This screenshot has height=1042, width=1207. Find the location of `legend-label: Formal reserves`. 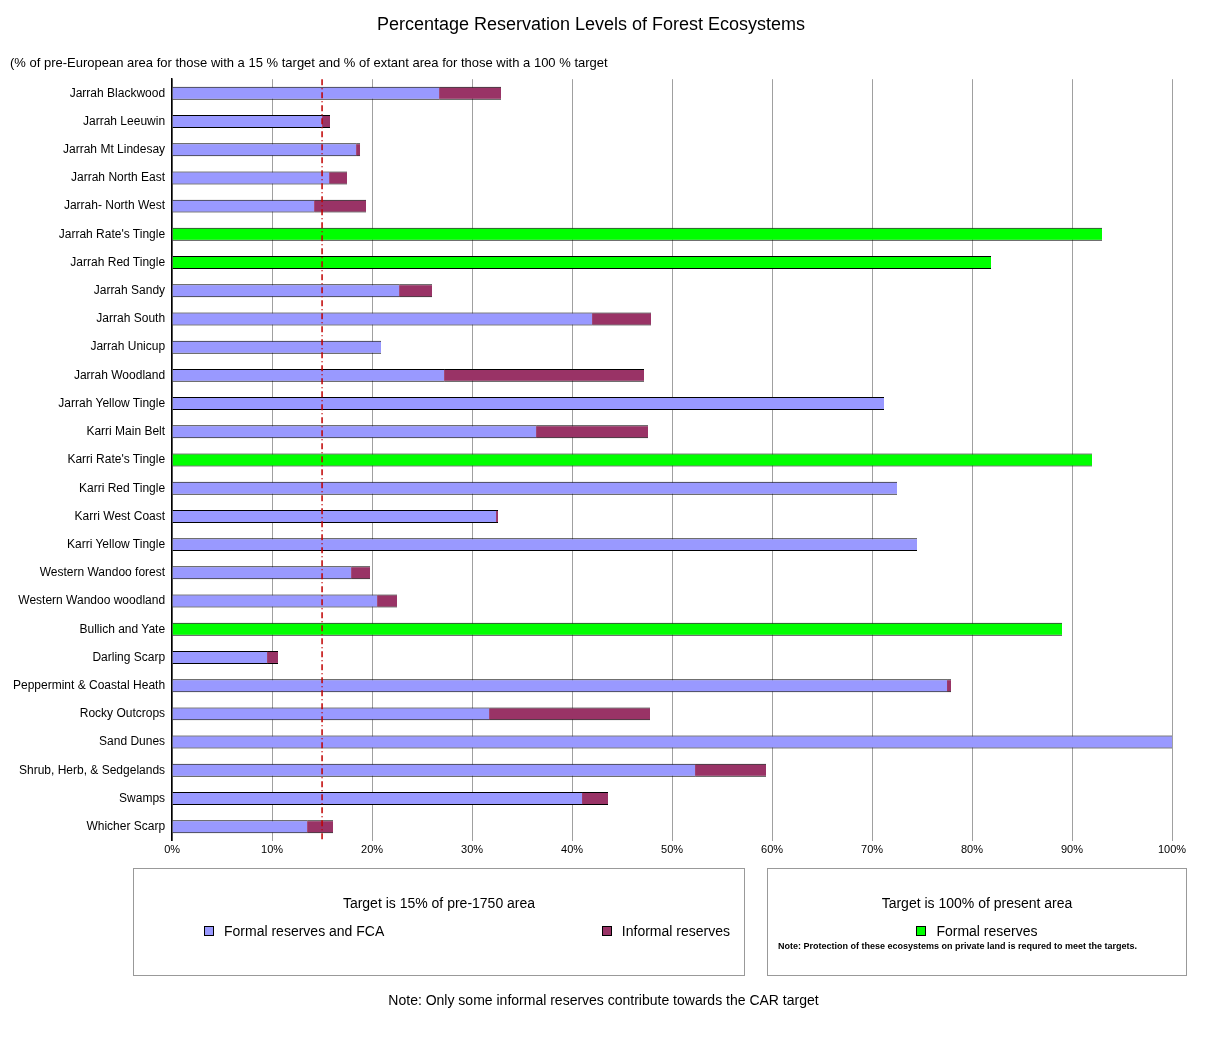

legend-label: Formal reserves is located at coordinates (987, 931).